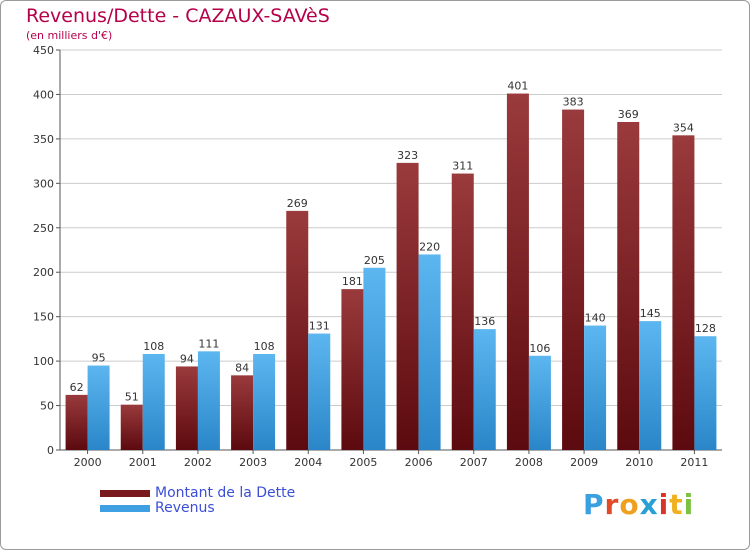 The image size is (750, 550). Describe the element at coordinates (683, 127) in the screenshot. I see `data-label-dette: 354` at that location.